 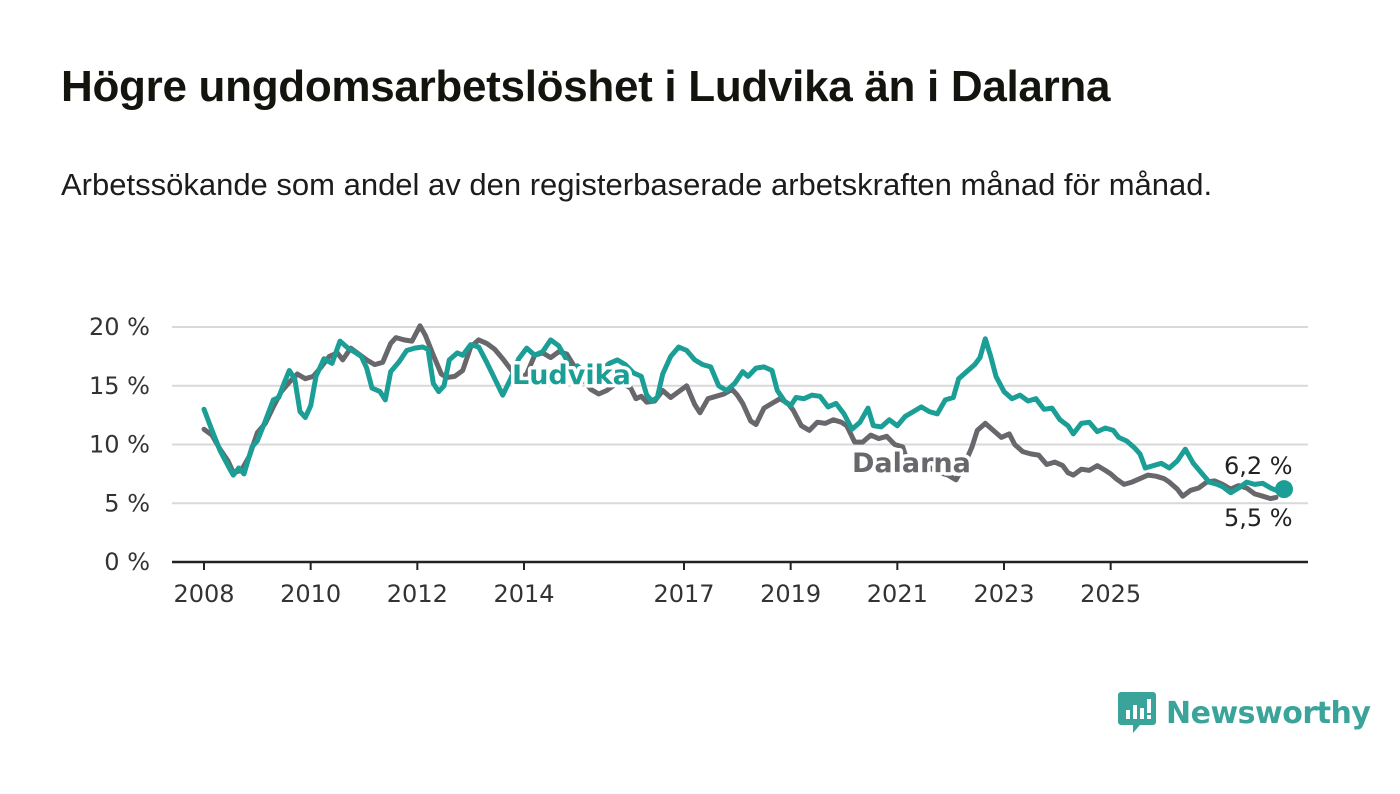 I want to click on series-label-ludvika-halo: Ludvika, so click(x=571, y=375).